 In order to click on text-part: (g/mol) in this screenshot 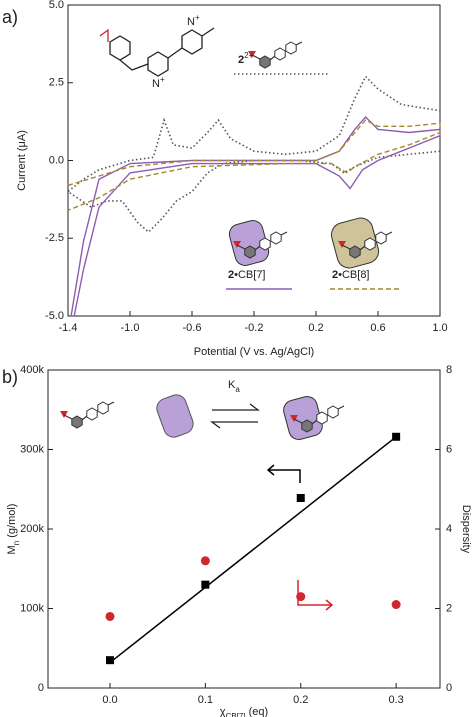, I will do `click(12, 522)`.